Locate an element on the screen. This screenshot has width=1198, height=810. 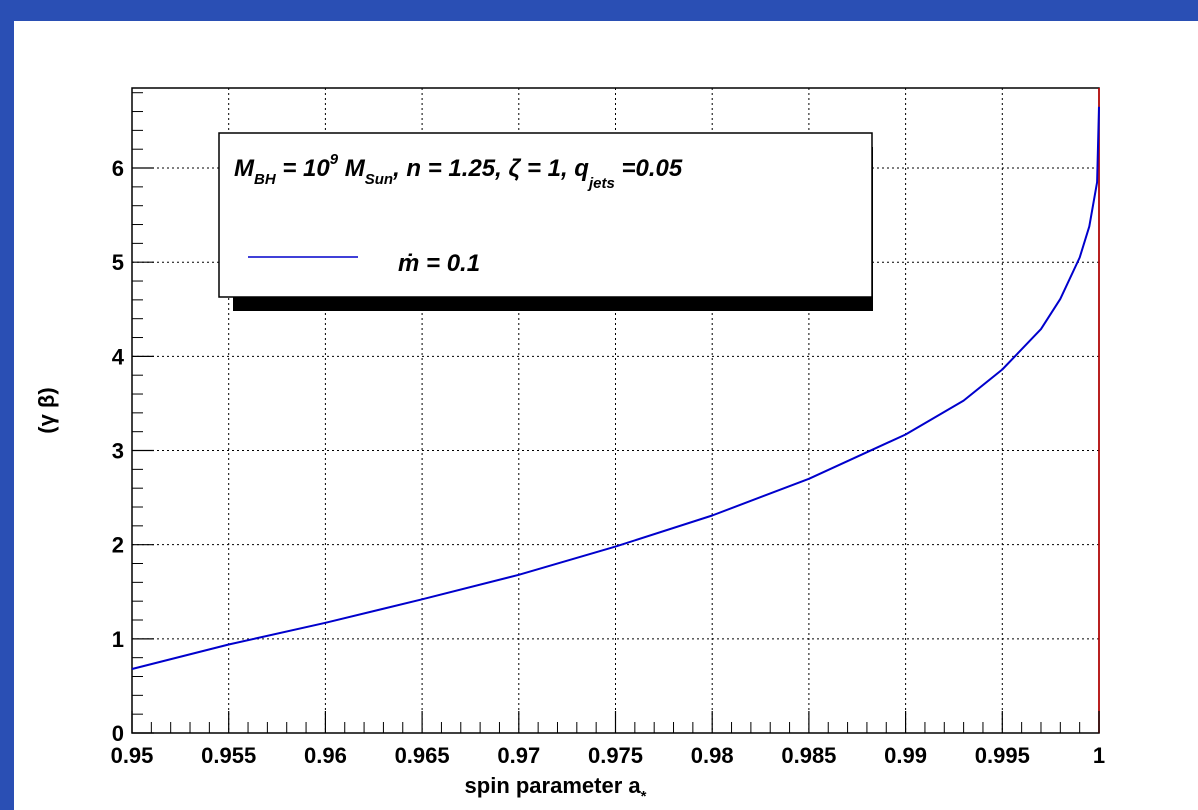
y-tick-label: 3 is located at coordinates (118, 451).